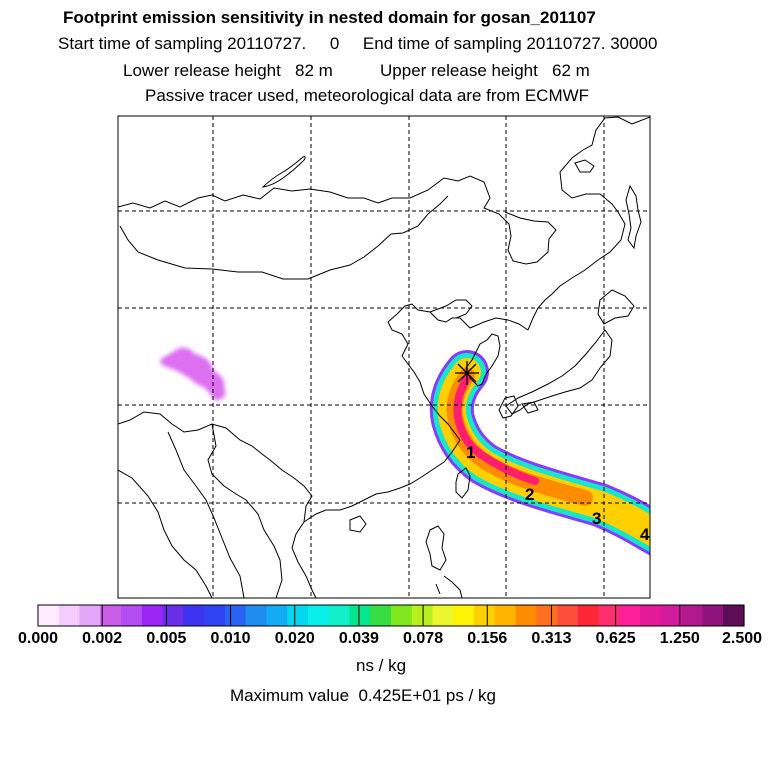  I want to click on lake-baikal, so click(283, 172).